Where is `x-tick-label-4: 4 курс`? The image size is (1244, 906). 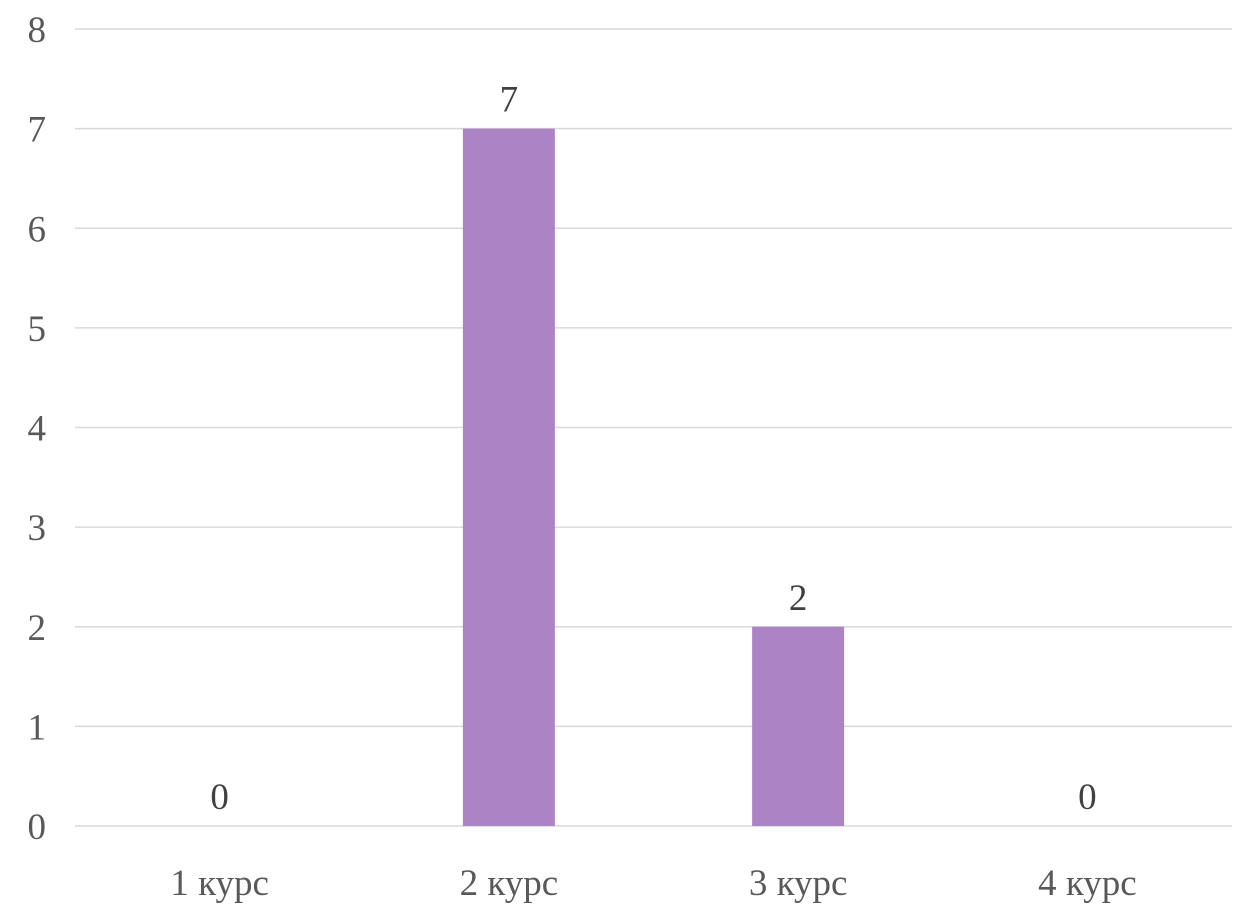
x-tick-label-4: 4 курс is located at coordinates (1087, 883).